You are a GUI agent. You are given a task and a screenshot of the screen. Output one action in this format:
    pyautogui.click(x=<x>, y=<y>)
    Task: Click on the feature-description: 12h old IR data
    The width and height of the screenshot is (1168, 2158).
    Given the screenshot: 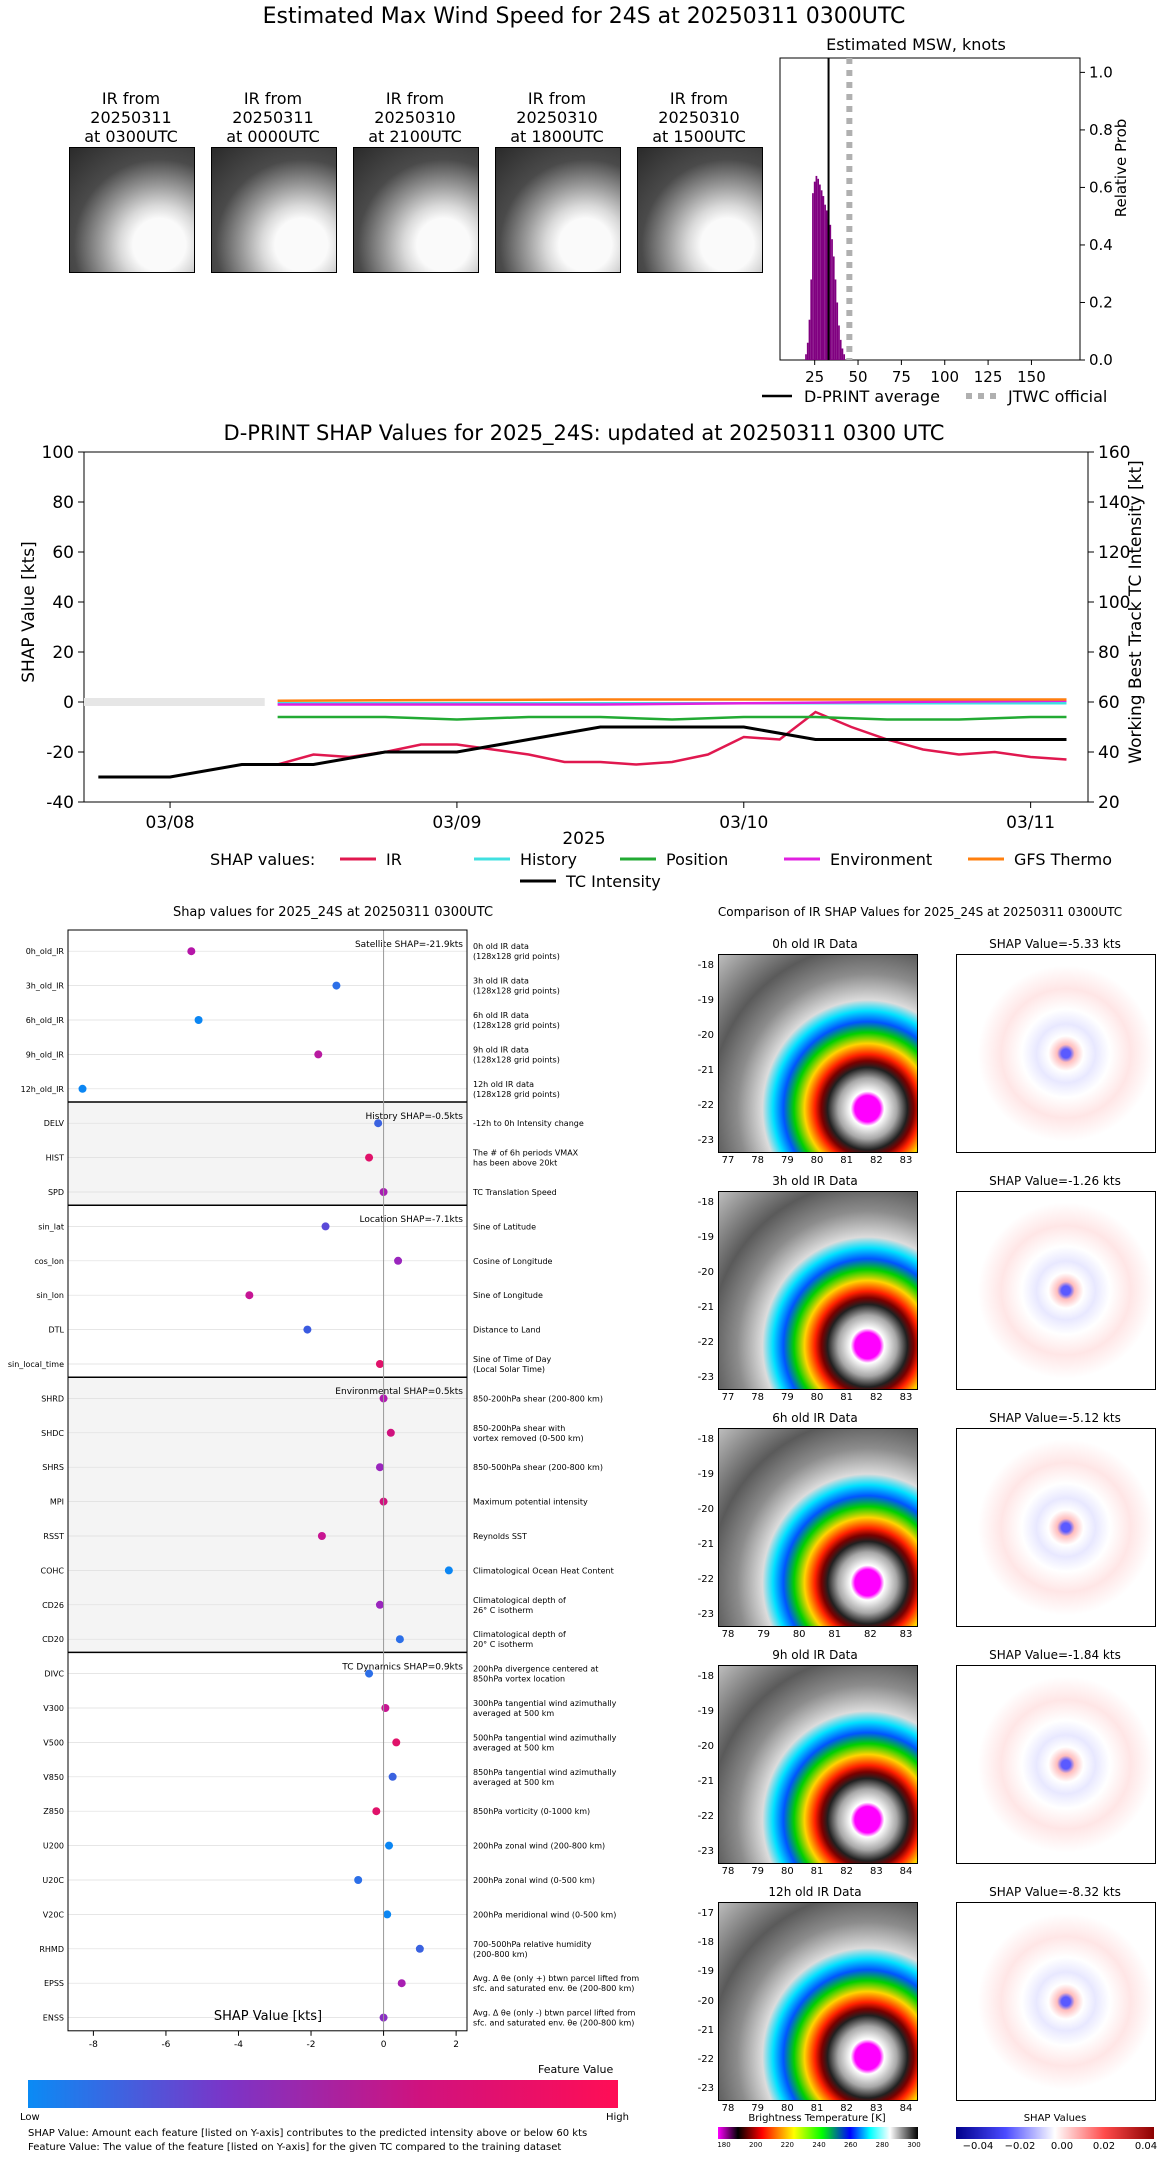 What is the action you would take?
    pyautogui.click(x=503, y=1084)
    